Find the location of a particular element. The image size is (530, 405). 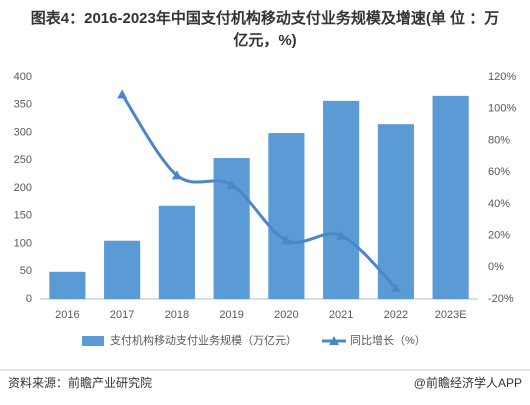

y-tick-label: 300 is located at coordinates (23, 132).